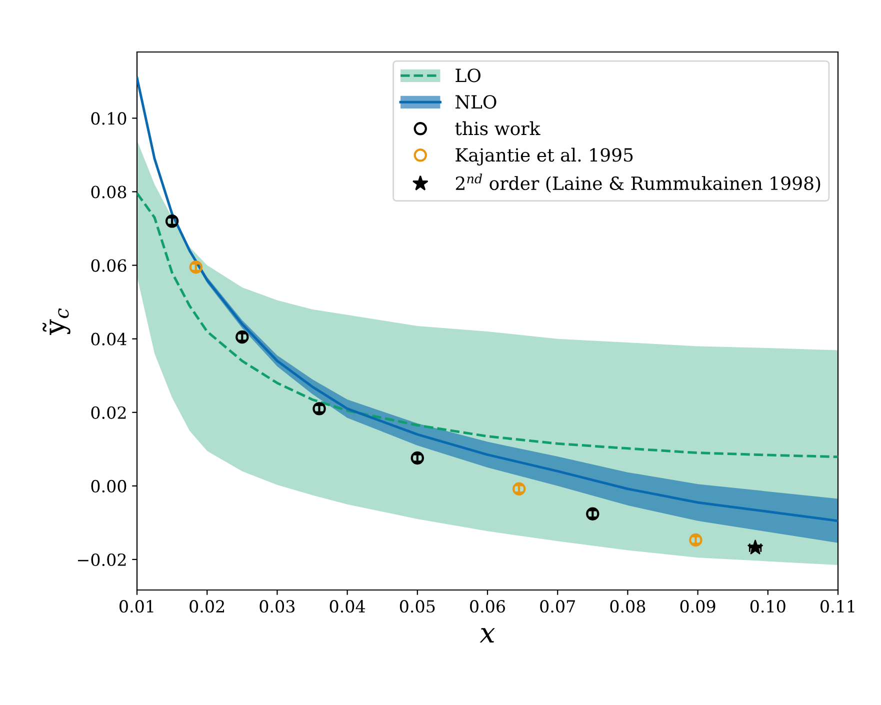  What do you see at coordinates (108, 339) in the screenshot?
I see `y-tick-label: 0.04` at bounding box center [108, 339].